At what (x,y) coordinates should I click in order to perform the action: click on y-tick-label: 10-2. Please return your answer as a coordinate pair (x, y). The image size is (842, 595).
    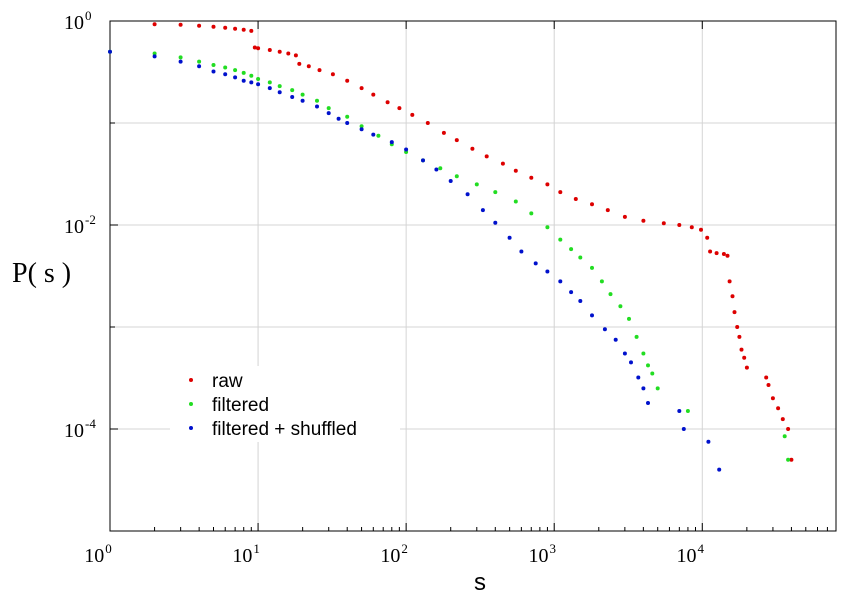
    Looking at the image, I should click on (80, 225).